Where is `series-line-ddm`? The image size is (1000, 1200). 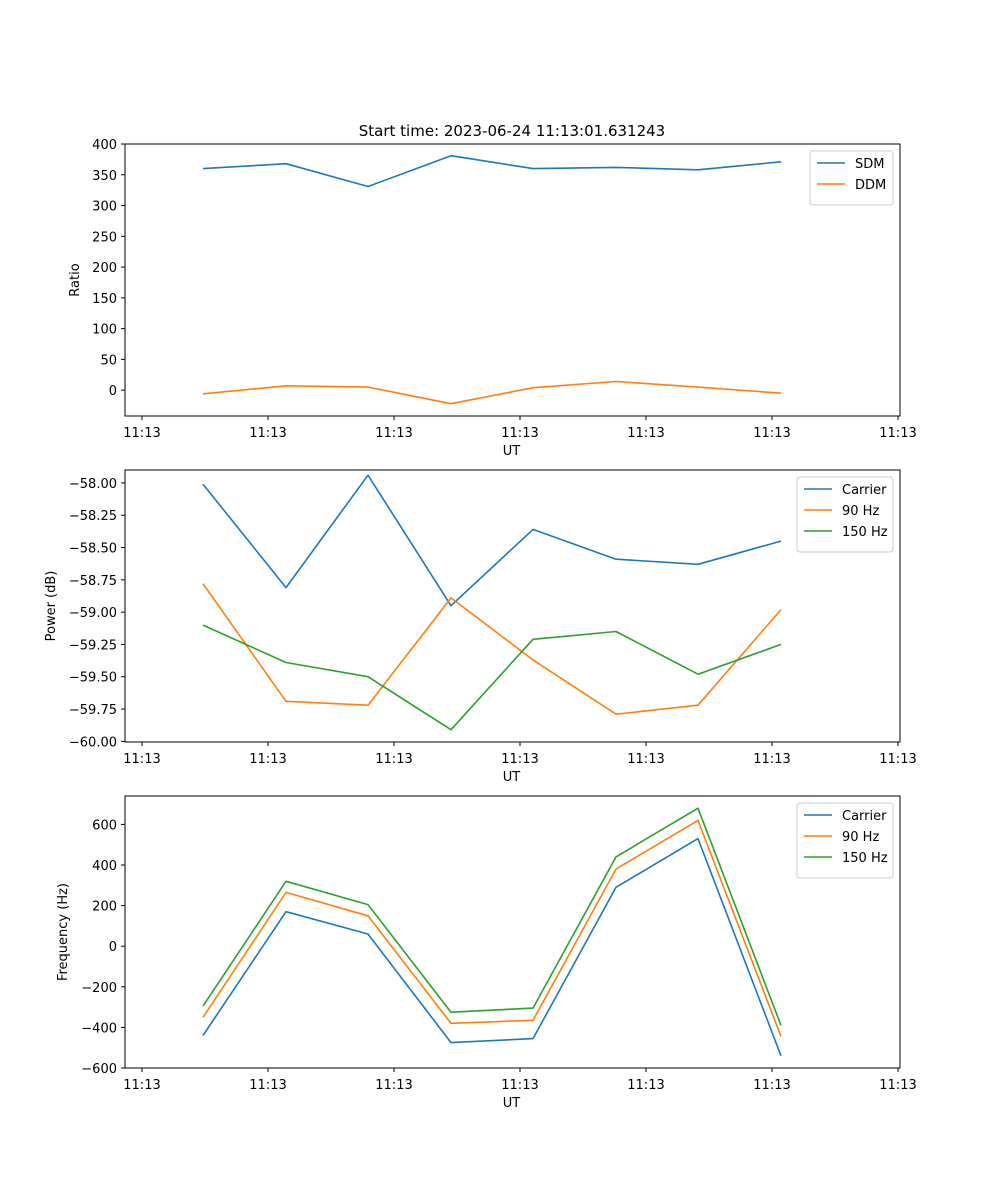 series-line-ddm is located at coordinates (492, 392).